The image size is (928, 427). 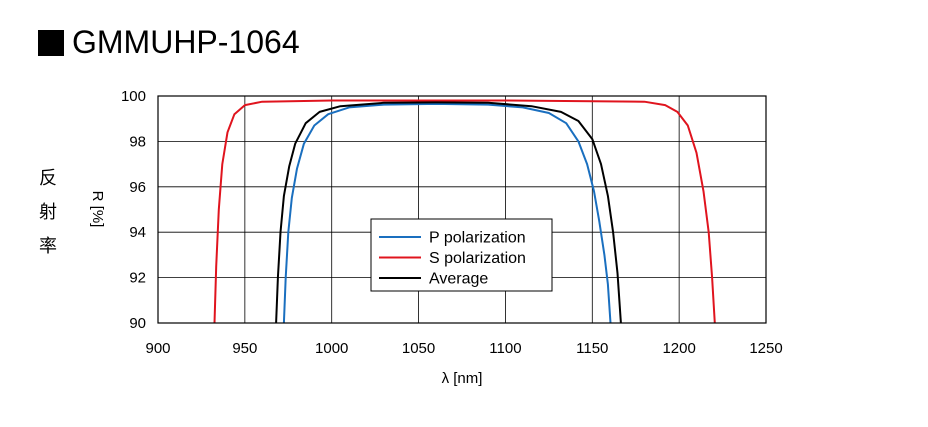 I want to click on y-tick-label: 94, so click(x=137, y=232).